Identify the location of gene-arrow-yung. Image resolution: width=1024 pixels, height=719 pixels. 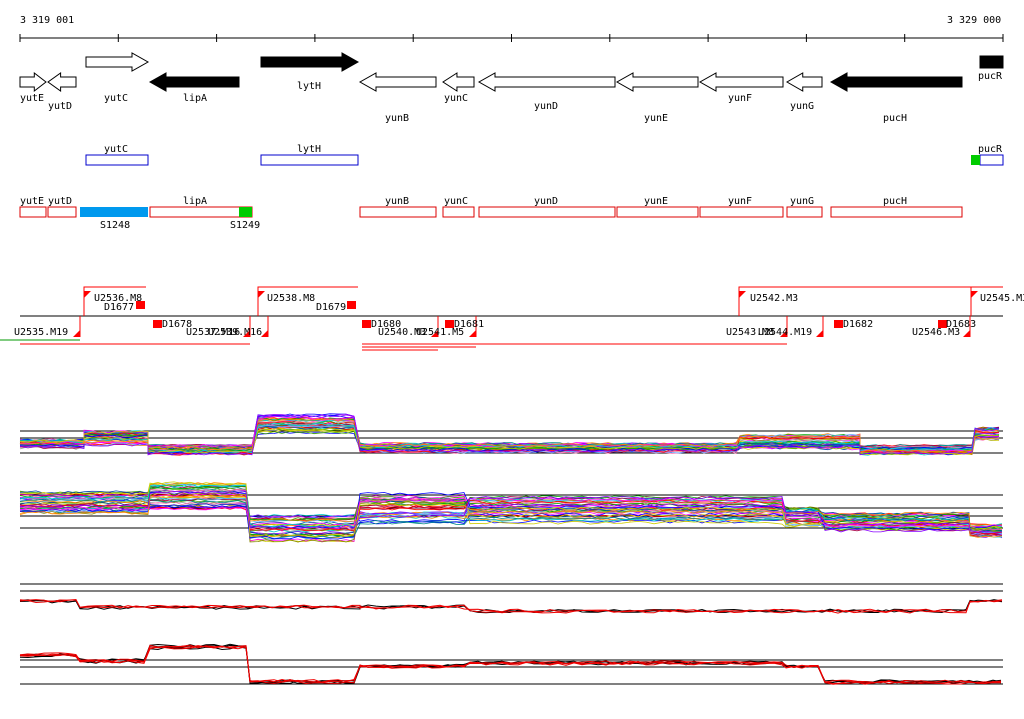
(804, 82).